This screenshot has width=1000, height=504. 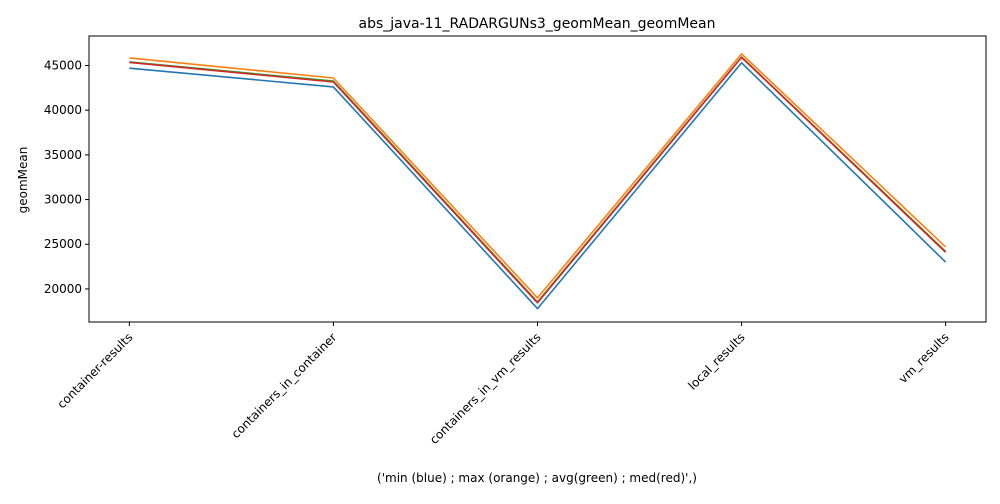 What do you see at coordinates (23, 180) in the screenshot?
I see `y-axis-label: geomMean` at bounding box center [23, 180].